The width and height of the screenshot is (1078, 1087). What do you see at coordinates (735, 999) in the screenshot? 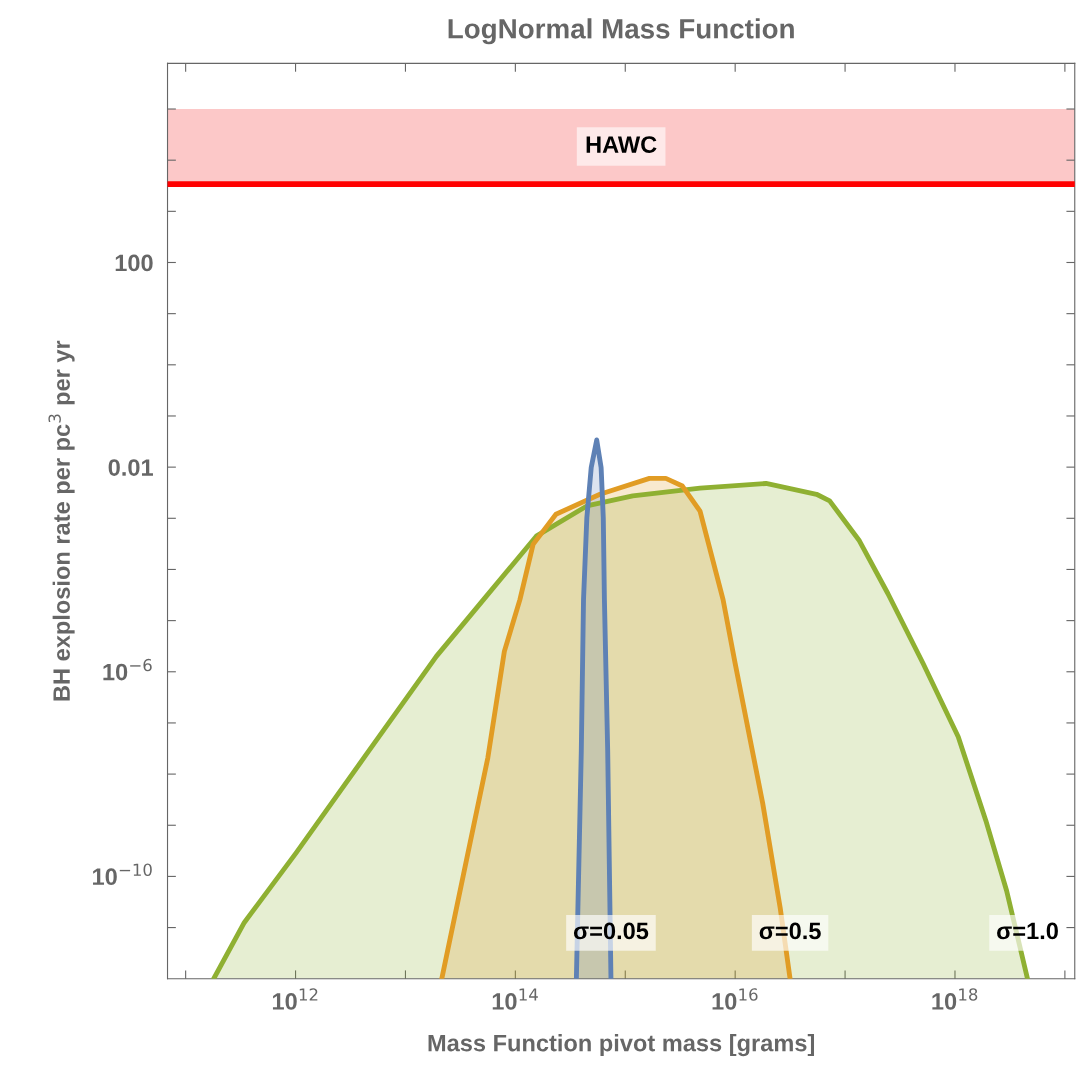
I see `x-tick-label: 10$^{16}$` at bounding box center [735, 999].